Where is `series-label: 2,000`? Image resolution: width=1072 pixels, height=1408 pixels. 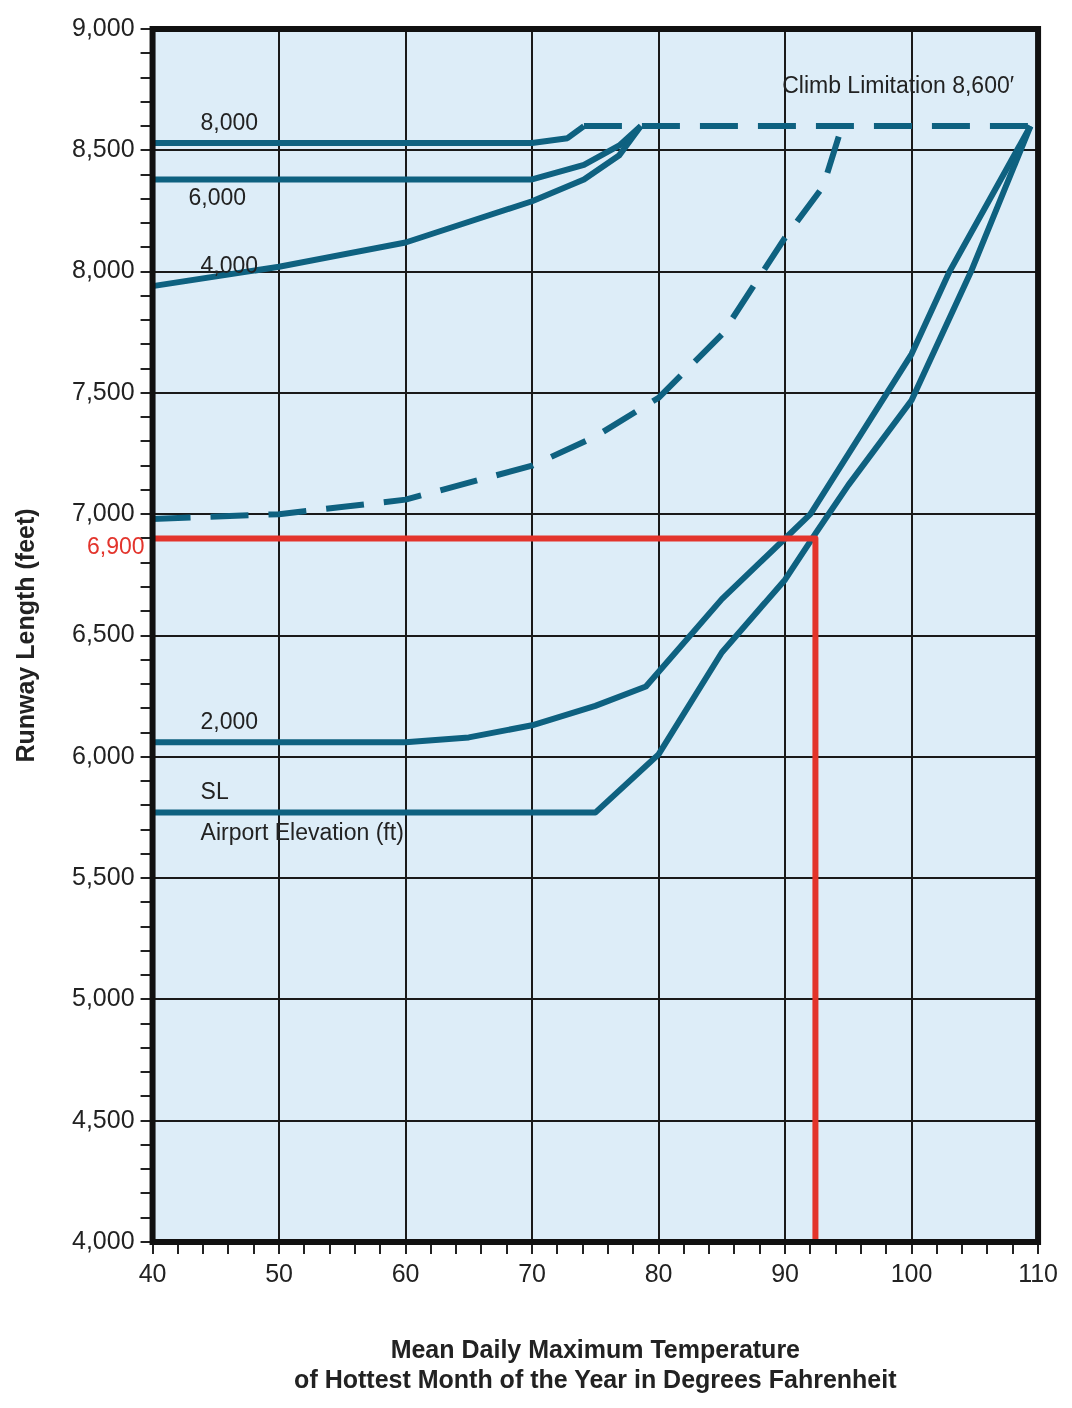 series-label: 2,000 is located at coordinates (229, 721).